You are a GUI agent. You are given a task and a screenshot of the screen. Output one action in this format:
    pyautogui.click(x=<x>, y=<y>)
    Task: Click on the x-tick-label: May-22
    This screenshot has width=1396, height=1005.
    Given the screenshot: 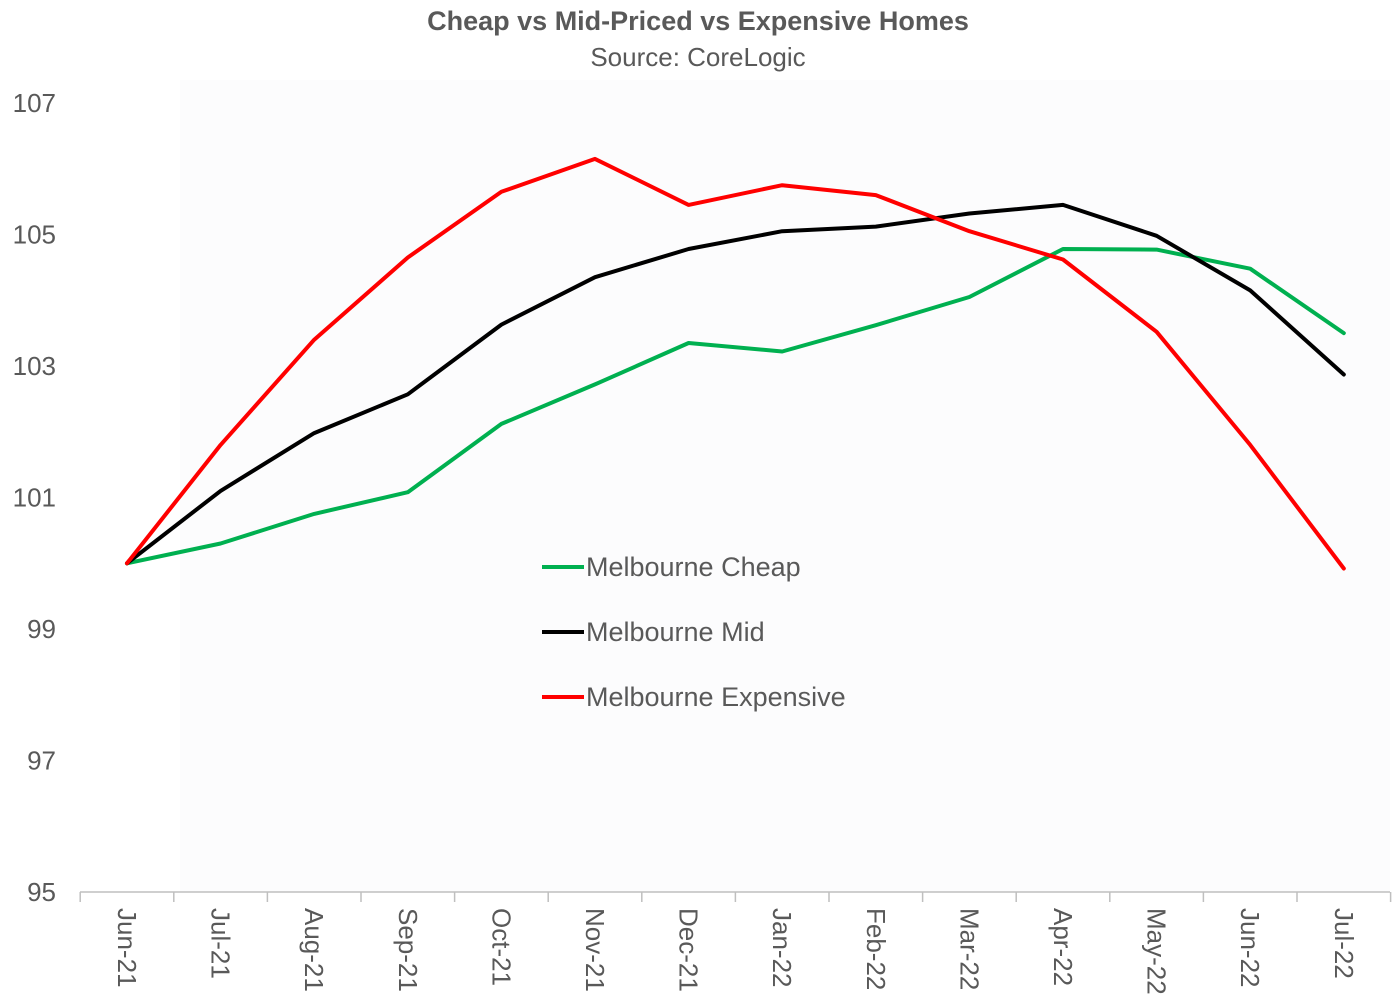 What is the action you would take?
    pyautogui.click(x=1157, y=951)
    